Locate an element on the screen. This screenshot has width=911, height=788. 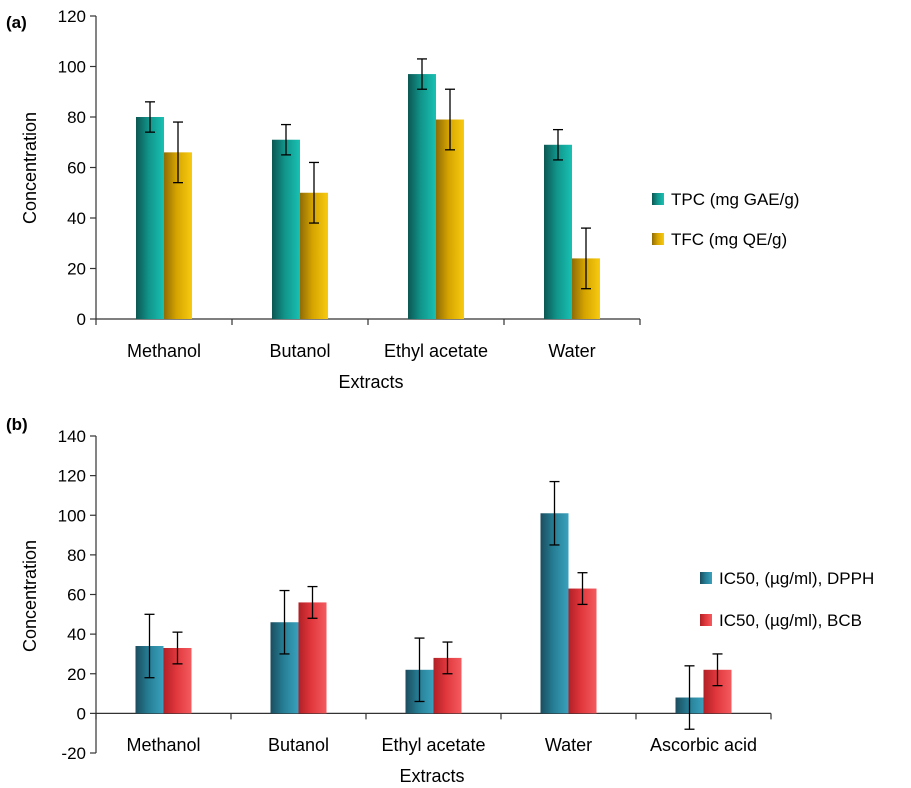
legend-swatch-tpc is located at coordinates (658, 199).